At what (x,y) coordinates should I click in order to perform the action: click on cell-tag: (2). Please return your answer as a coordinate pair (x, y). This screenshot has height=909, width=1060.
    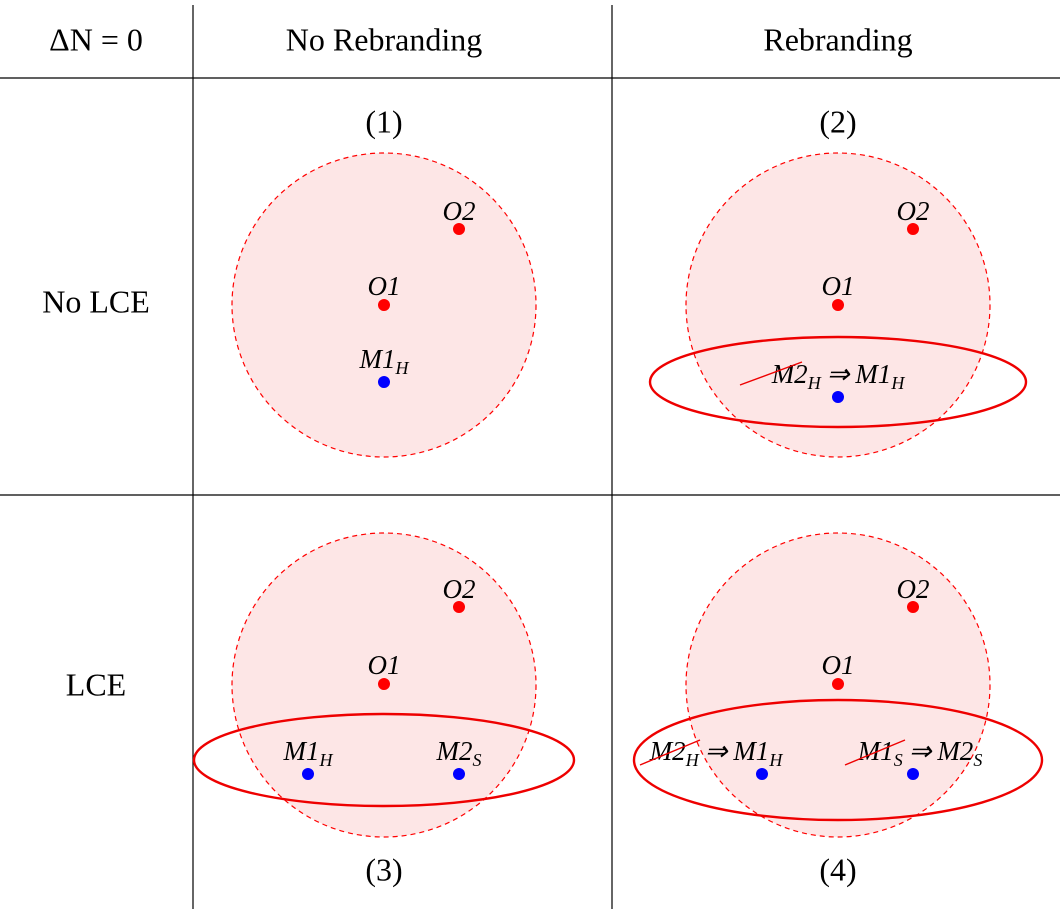
    Looking at the image, I should click on (837, 121).